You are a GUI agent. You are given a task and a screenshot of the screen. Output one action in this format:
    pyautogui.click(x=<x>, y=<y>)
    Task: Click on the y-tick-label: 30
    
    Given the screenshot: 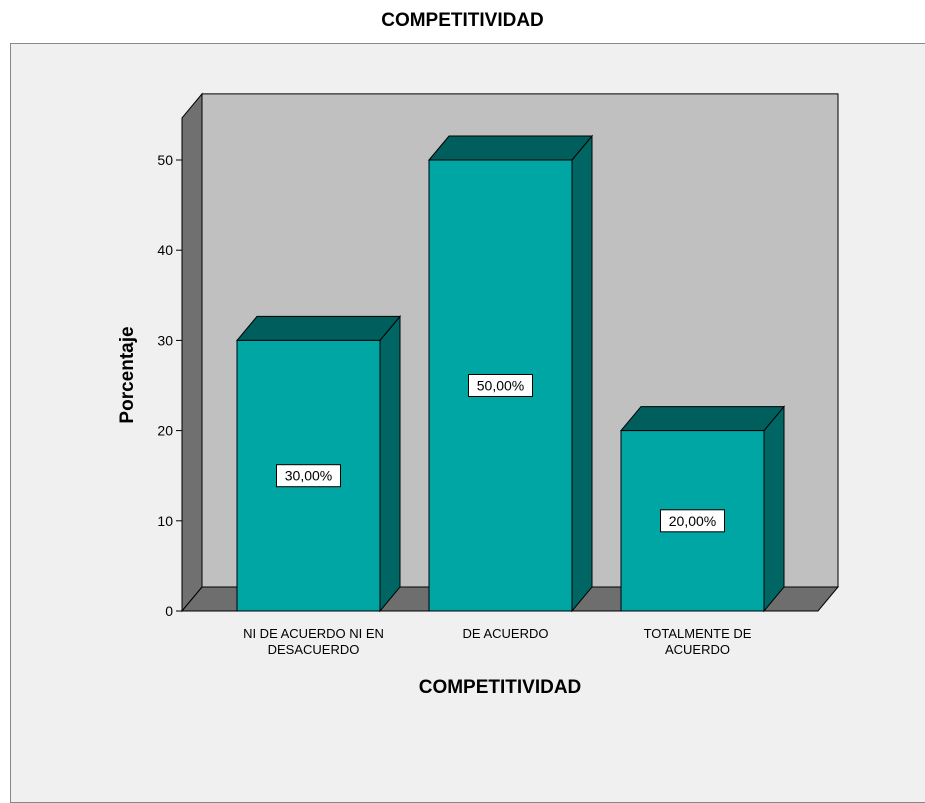 What is the action you would take?
    pyautogui.click(x=165, y=340)
    